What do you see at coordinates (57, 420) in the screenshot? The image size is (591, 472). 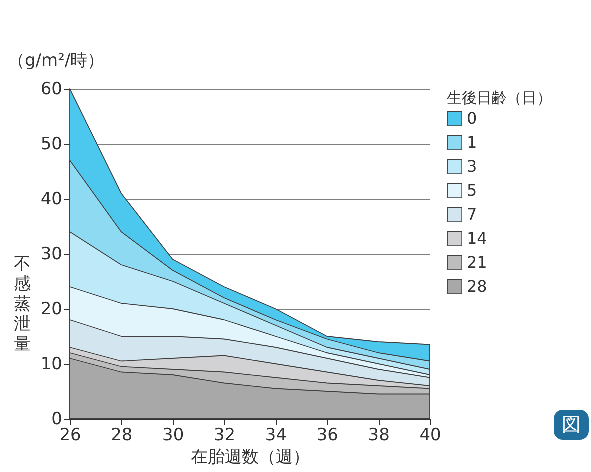 I see `y-tick-label: 0` at bounding box center [57, 420].